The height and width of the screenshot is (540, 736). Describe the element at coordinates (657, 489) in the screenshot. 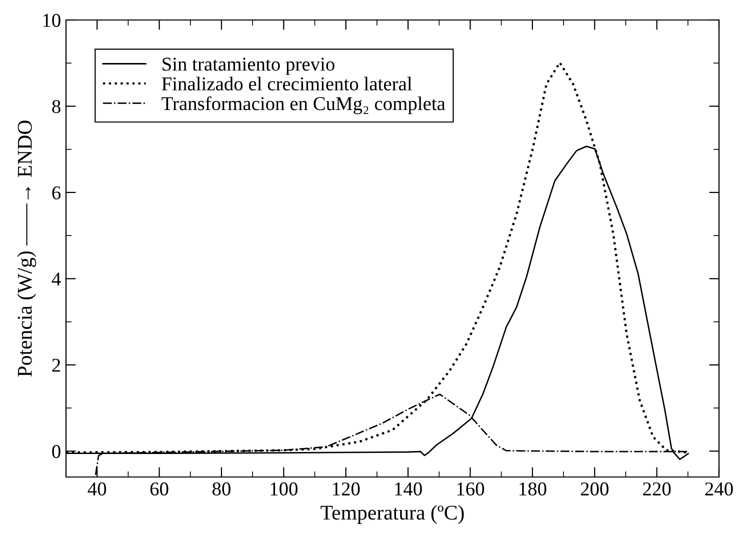

I see `x-tick-label: 220` at that location.